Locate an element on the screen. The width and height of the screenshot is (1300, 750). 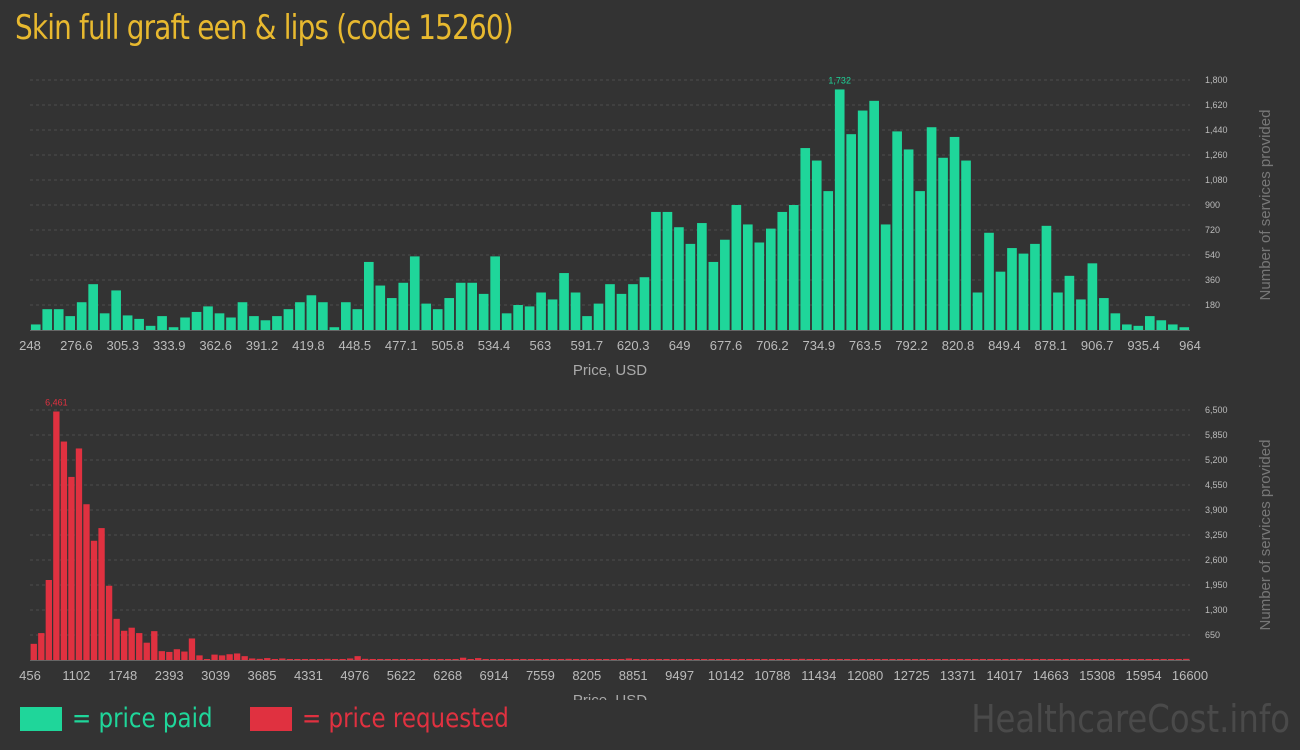
paid-x-tick-label: 763.5 is located at coordinates (865, 345).